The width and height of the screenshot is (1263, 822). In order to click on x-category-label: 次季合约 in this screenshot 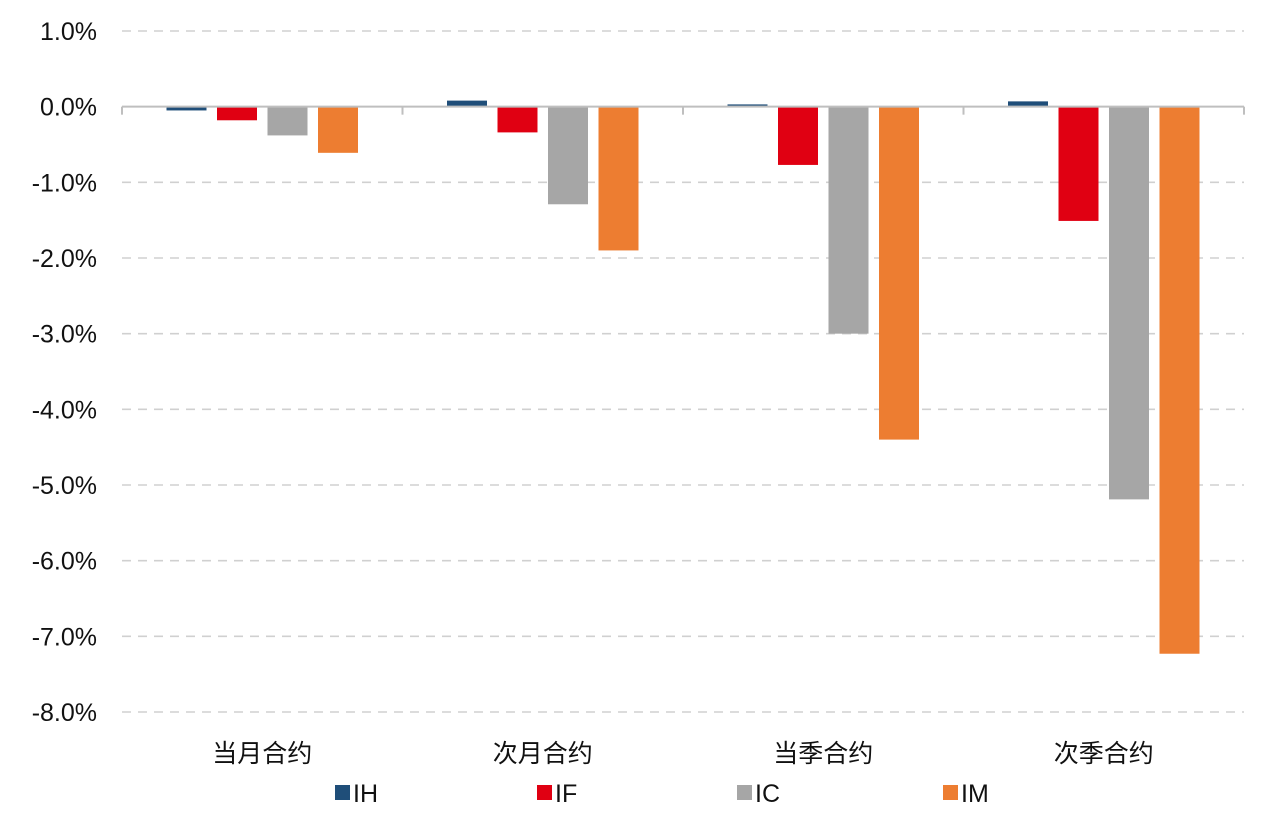, I will do `click(1104, 753)`.